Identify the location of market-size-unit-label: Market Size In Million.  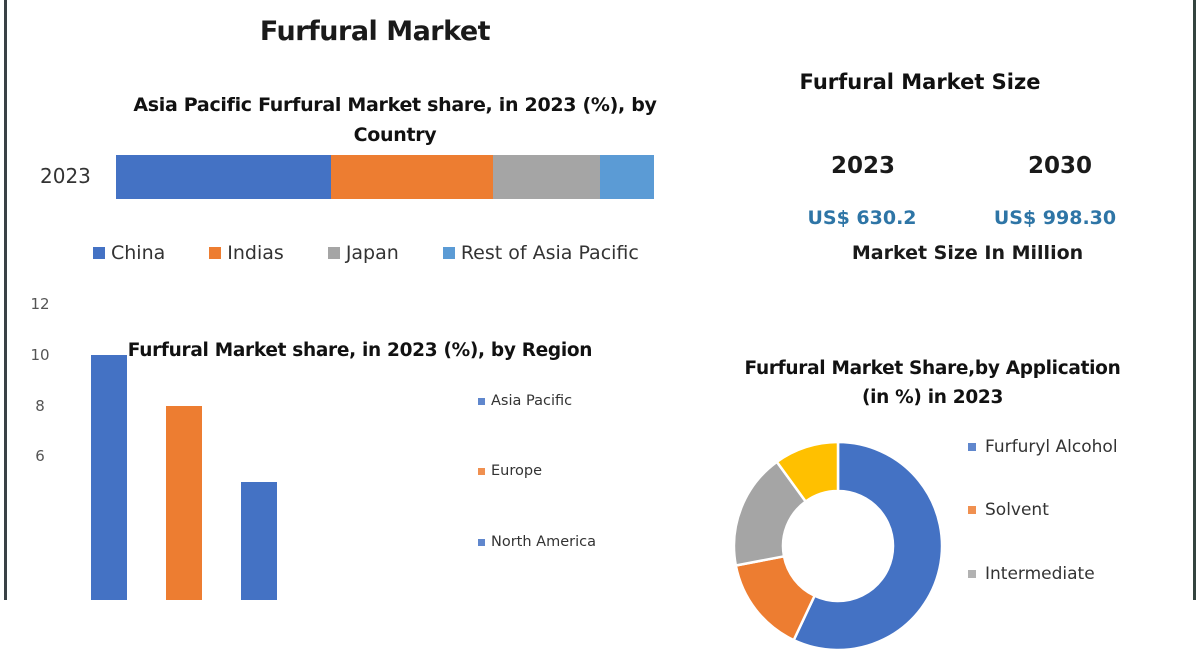
(967, 253).